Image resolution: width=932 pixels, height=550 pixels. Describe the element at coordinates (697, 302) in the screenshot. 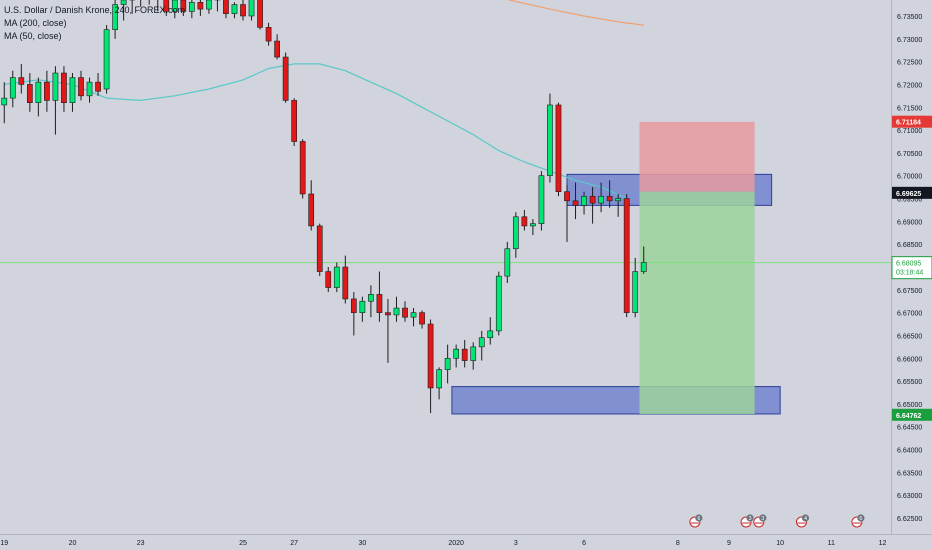

I see `reward-zone` at that location.